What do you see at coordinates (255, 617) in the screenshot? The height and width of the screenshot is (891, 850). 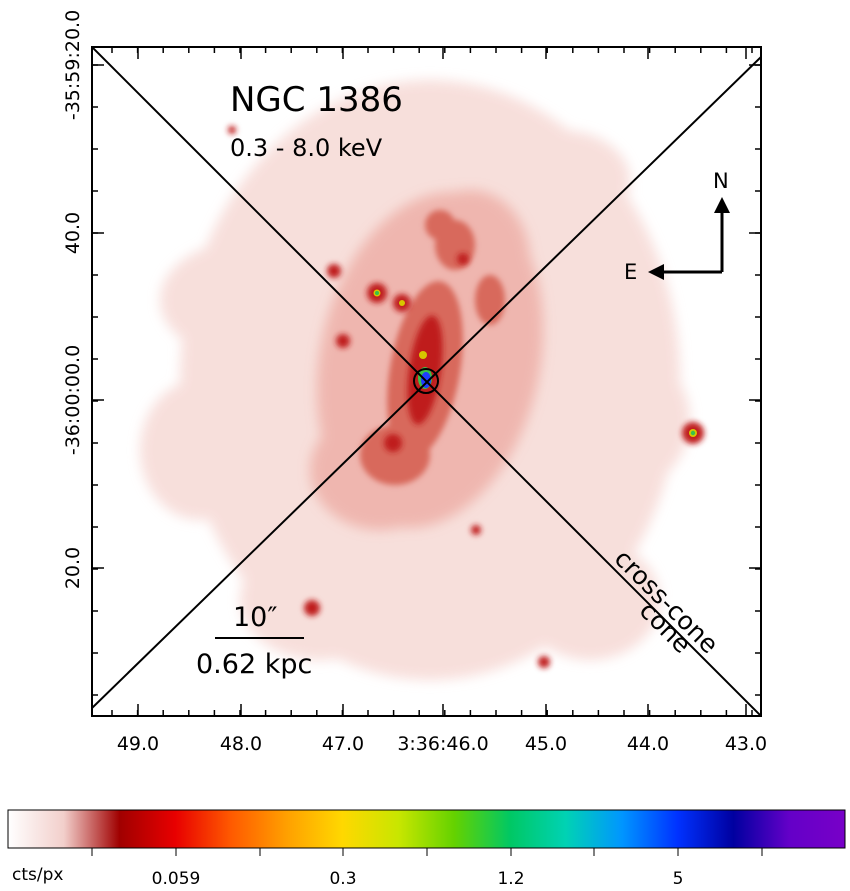 I see `scale-bar-angular: 10″` at bounding box center [255, 617].